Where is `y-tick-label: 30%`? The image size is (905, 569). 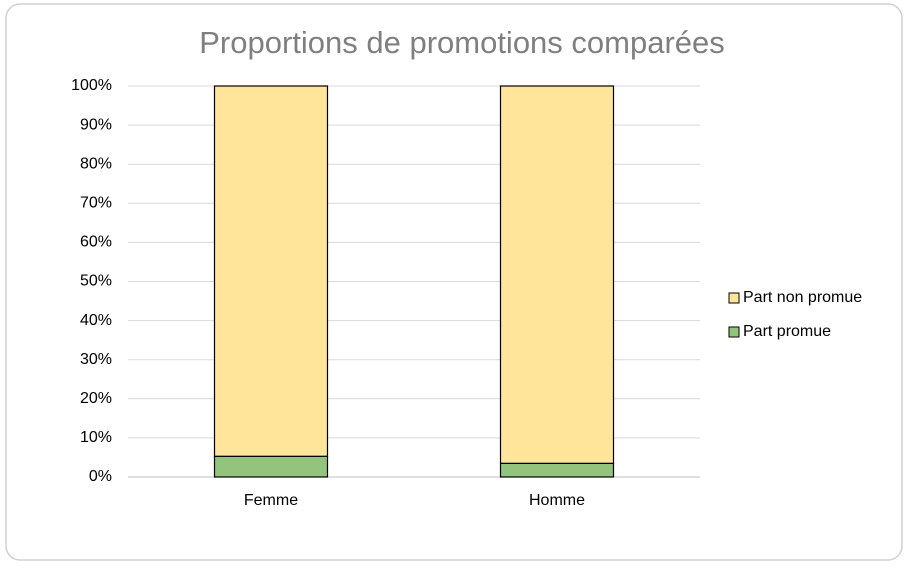
y-tick-label: 30% is located at coordinates (96, 359).